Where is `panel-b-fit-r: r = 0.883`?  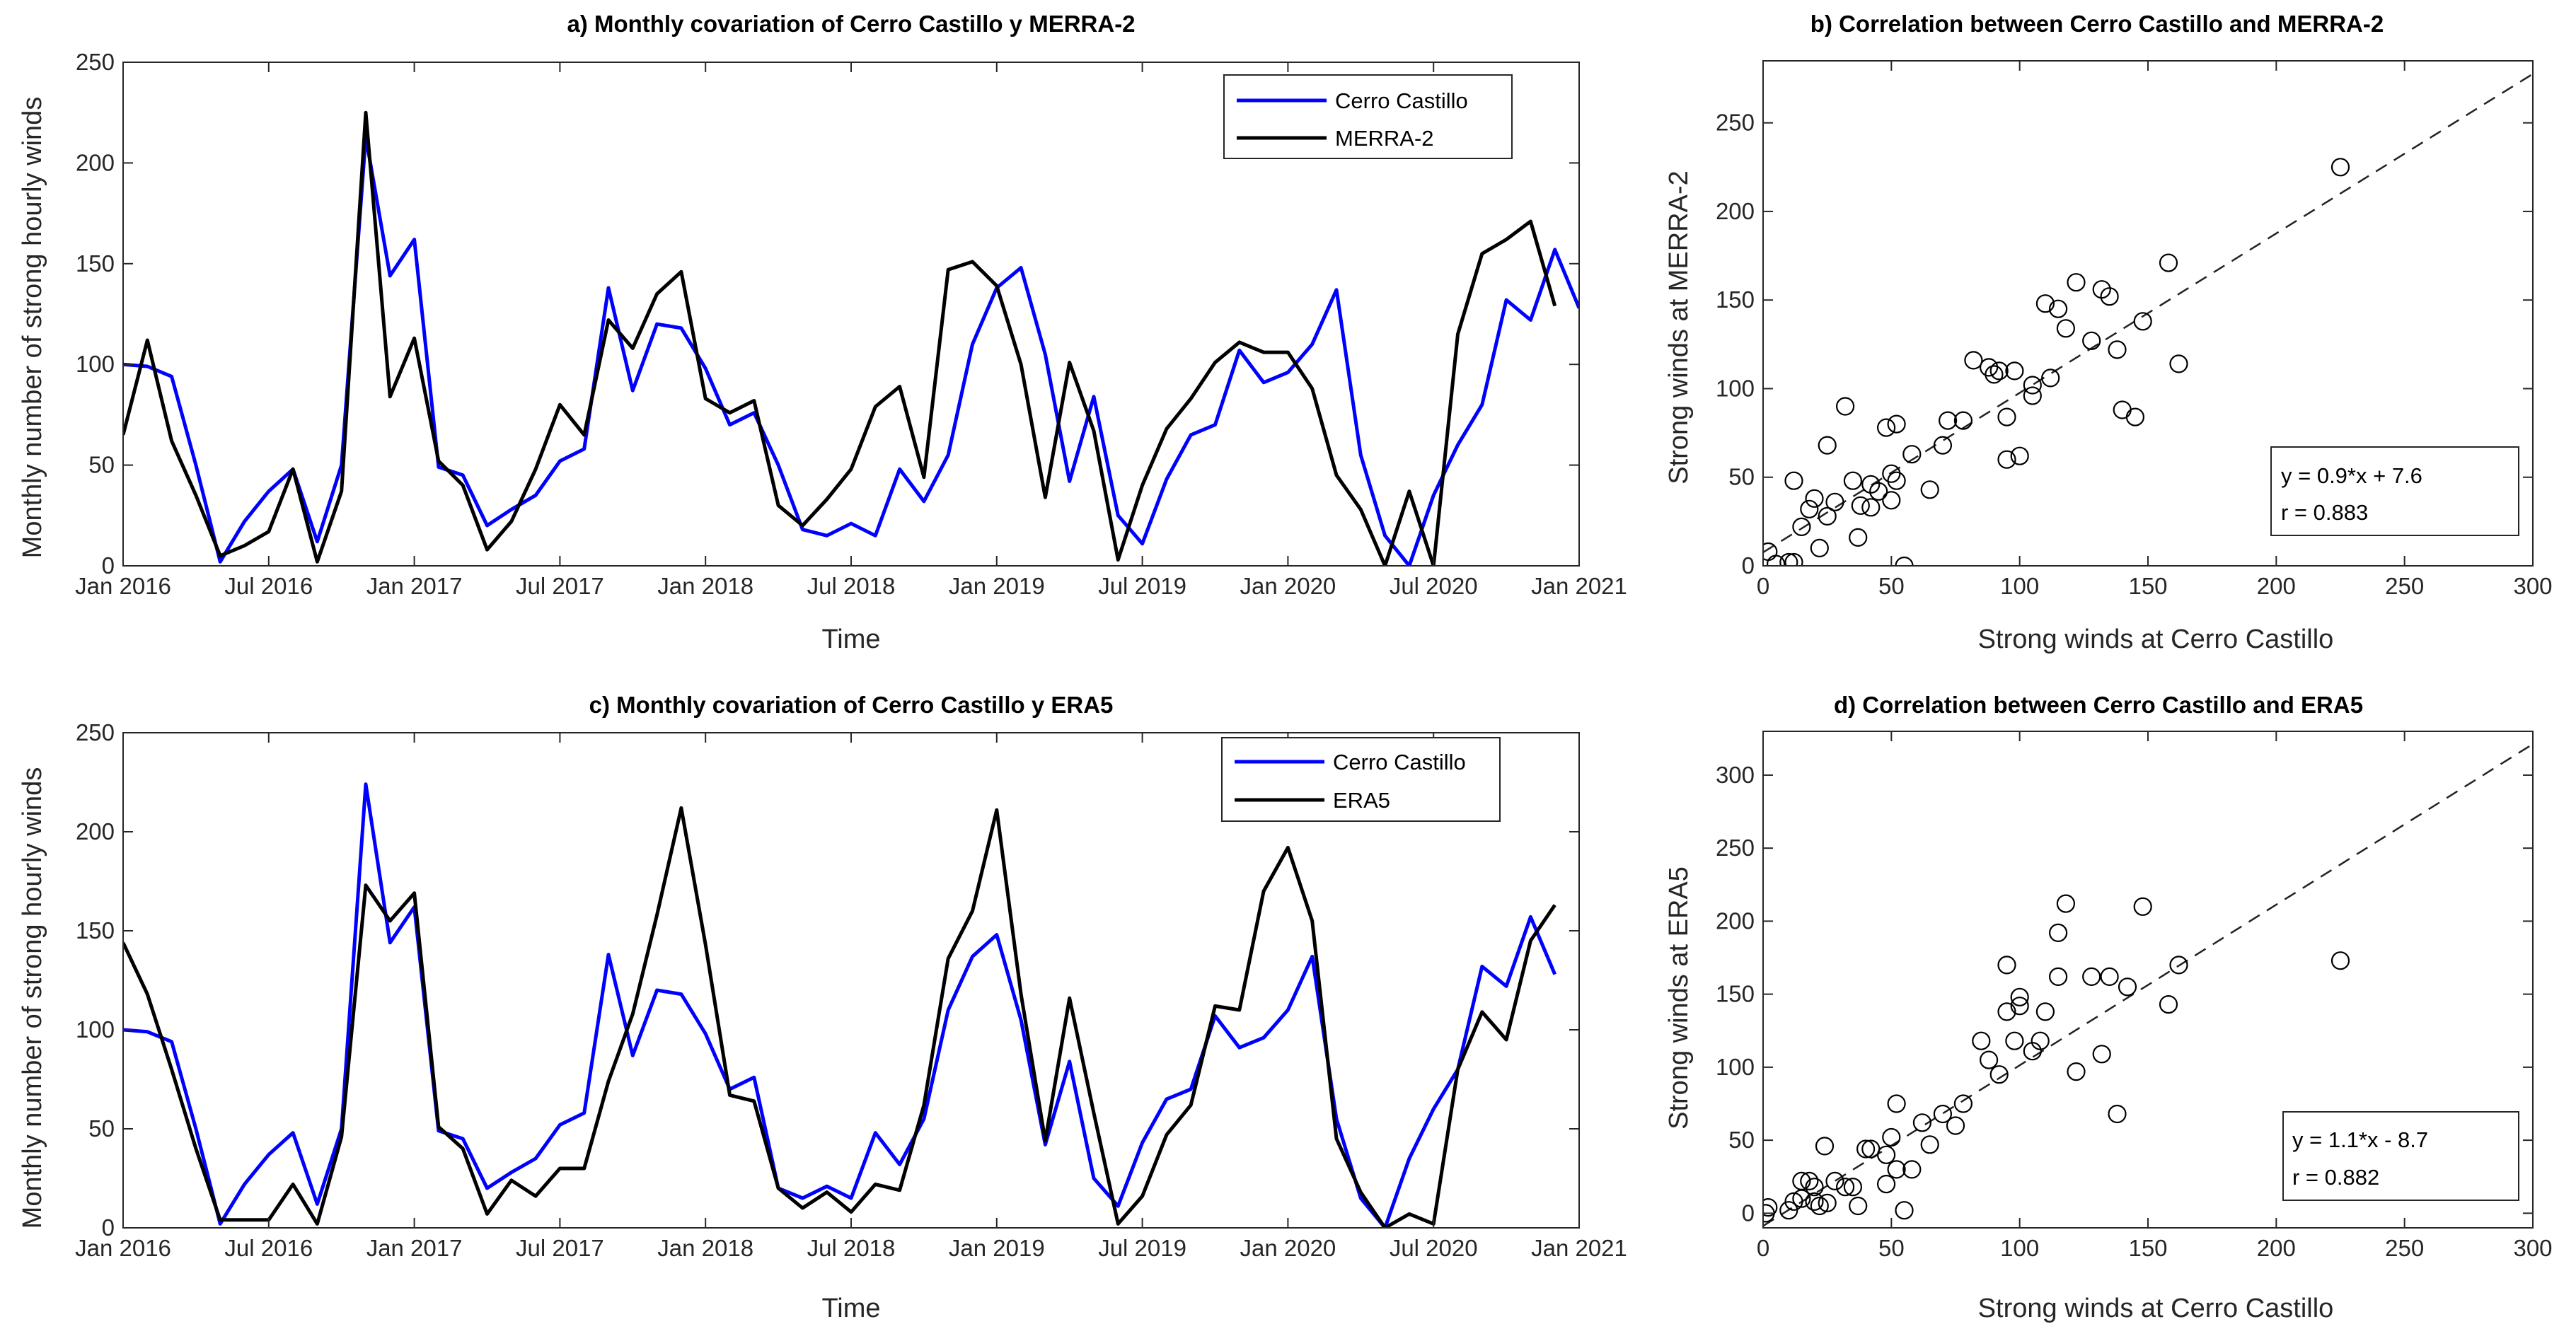 panel-b-fit-r: r = 0.883 is located at coordinates (2324, 512).